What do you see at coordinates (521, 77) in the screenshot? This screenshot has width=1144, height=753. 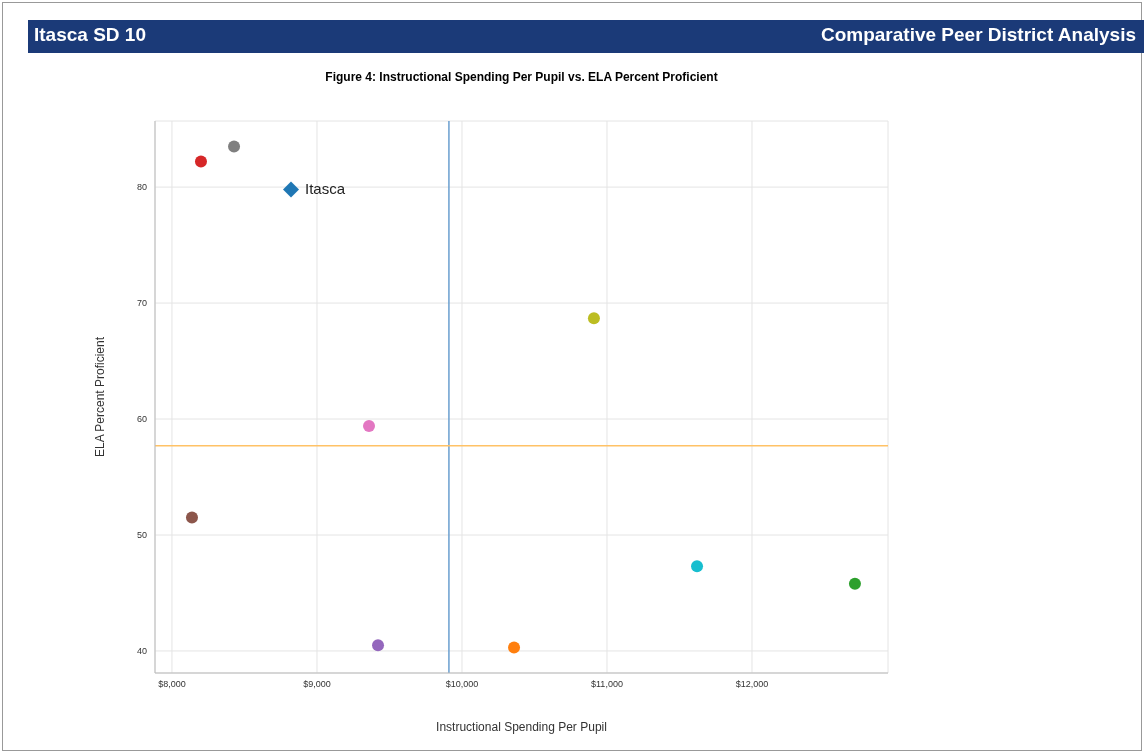 I see `chart-title: Figure 4: Instructional Spending Per Pupil vs. ELA Percent Proficient` at bounding box center [521, 77].